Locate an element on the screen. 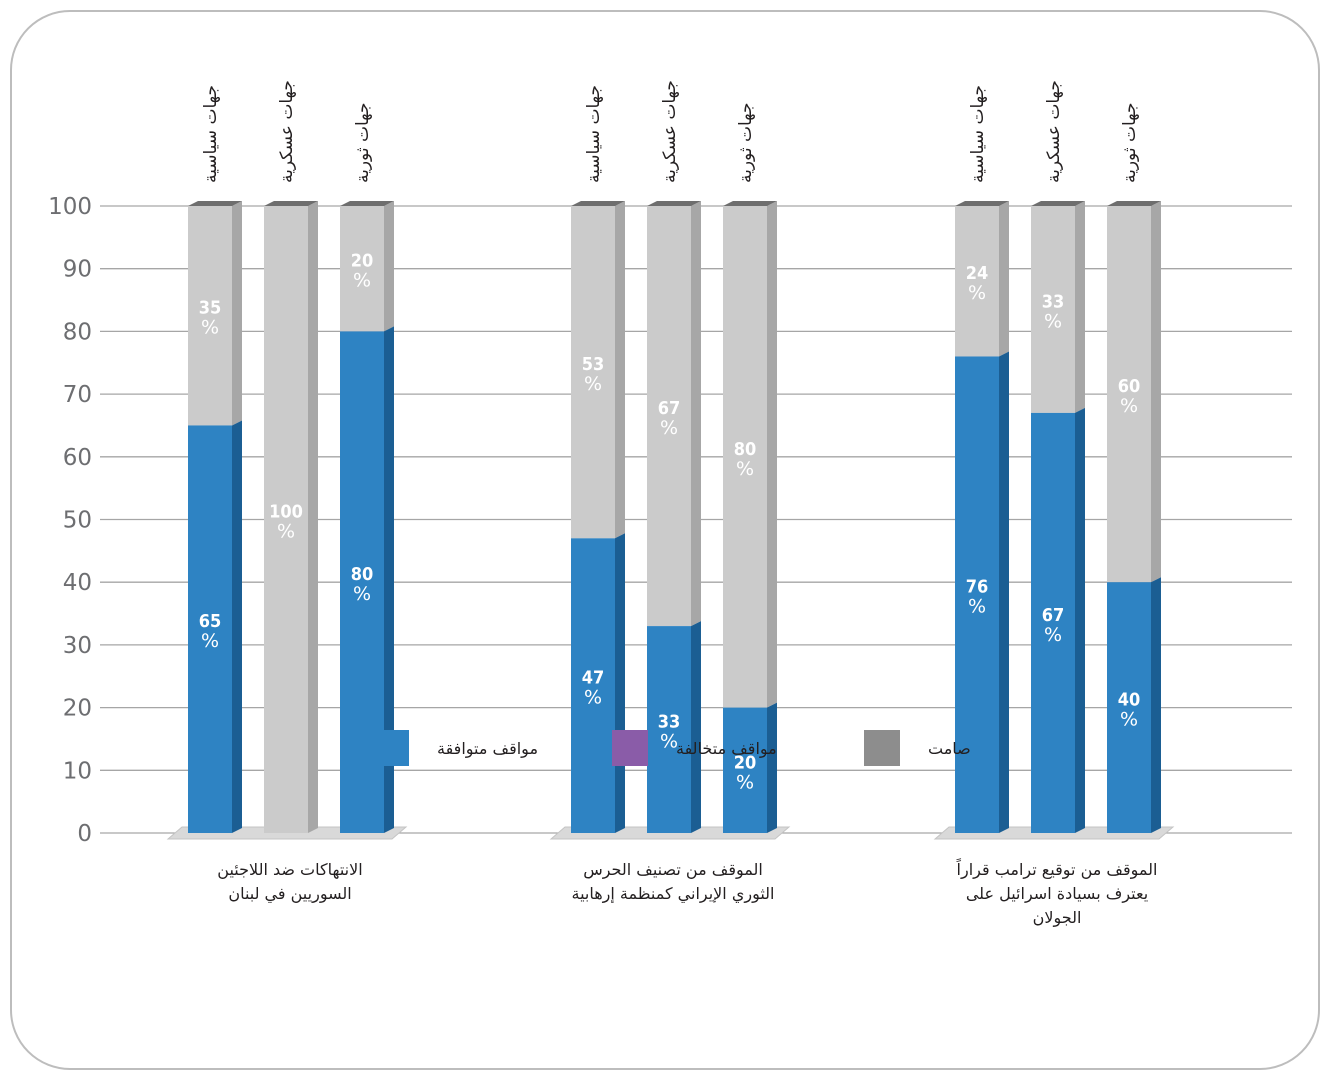 The image size is (1330, 1070). legend-item-agree: مواقف متوافقة is located at coordinates (455, 748).